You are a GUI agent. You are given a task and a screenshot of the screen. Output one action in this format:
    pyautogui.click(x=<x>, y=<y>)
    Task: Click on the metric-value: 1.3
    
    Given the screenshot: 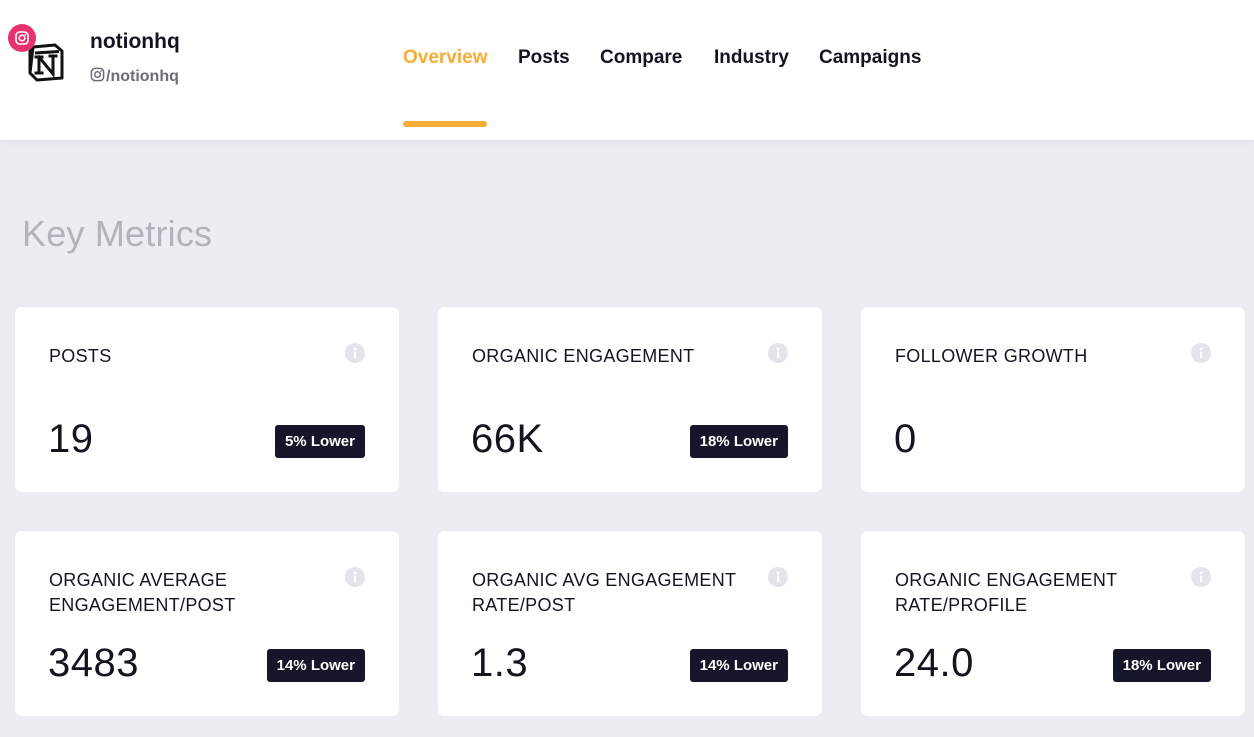 What is the action you would take?
    pyautogui.click(x=500, y=663)
    